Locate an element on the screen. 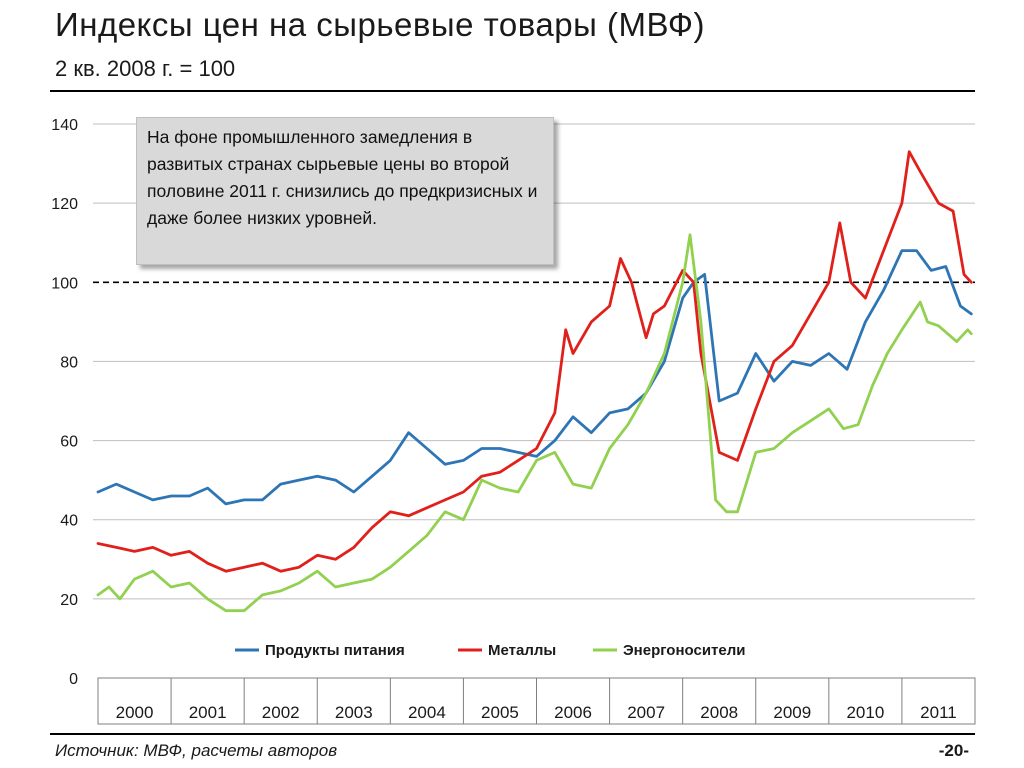 This screenshot has height=768, width=1024. x-tick-label: 2004 is located at coordinates (427, 712).